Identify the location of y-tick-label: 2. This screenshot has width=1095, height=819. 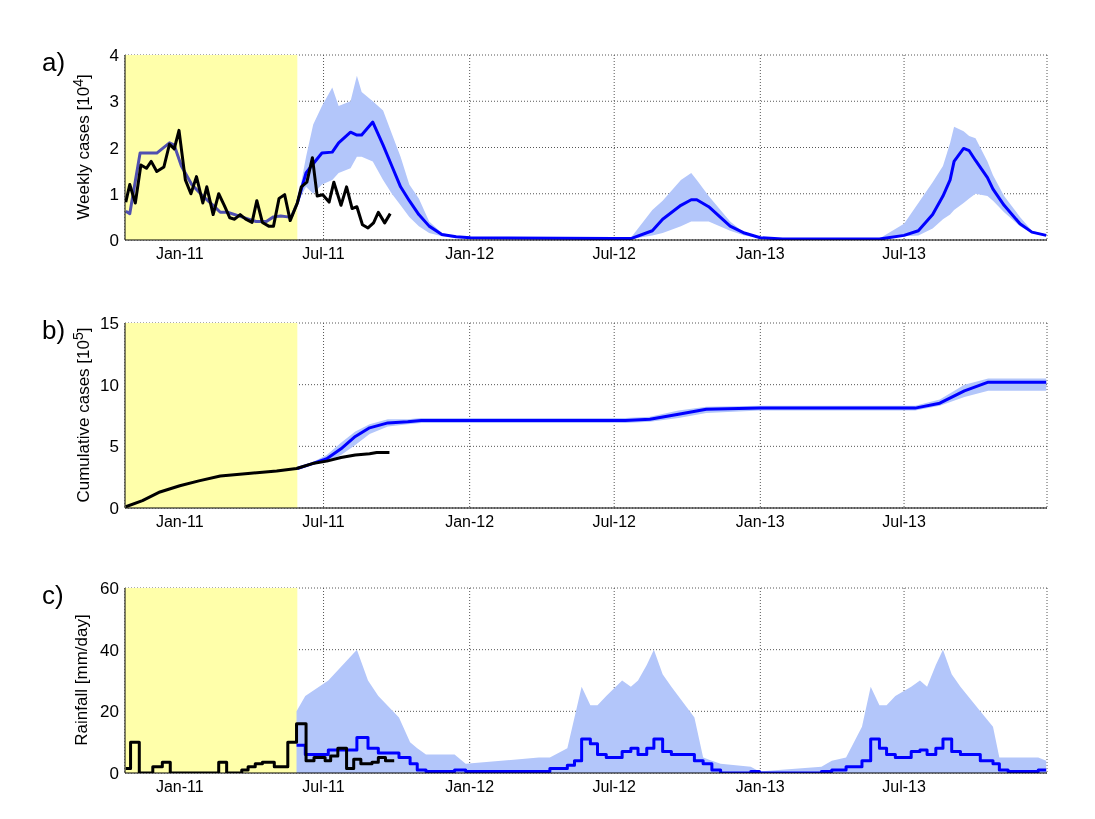
(114, 148).